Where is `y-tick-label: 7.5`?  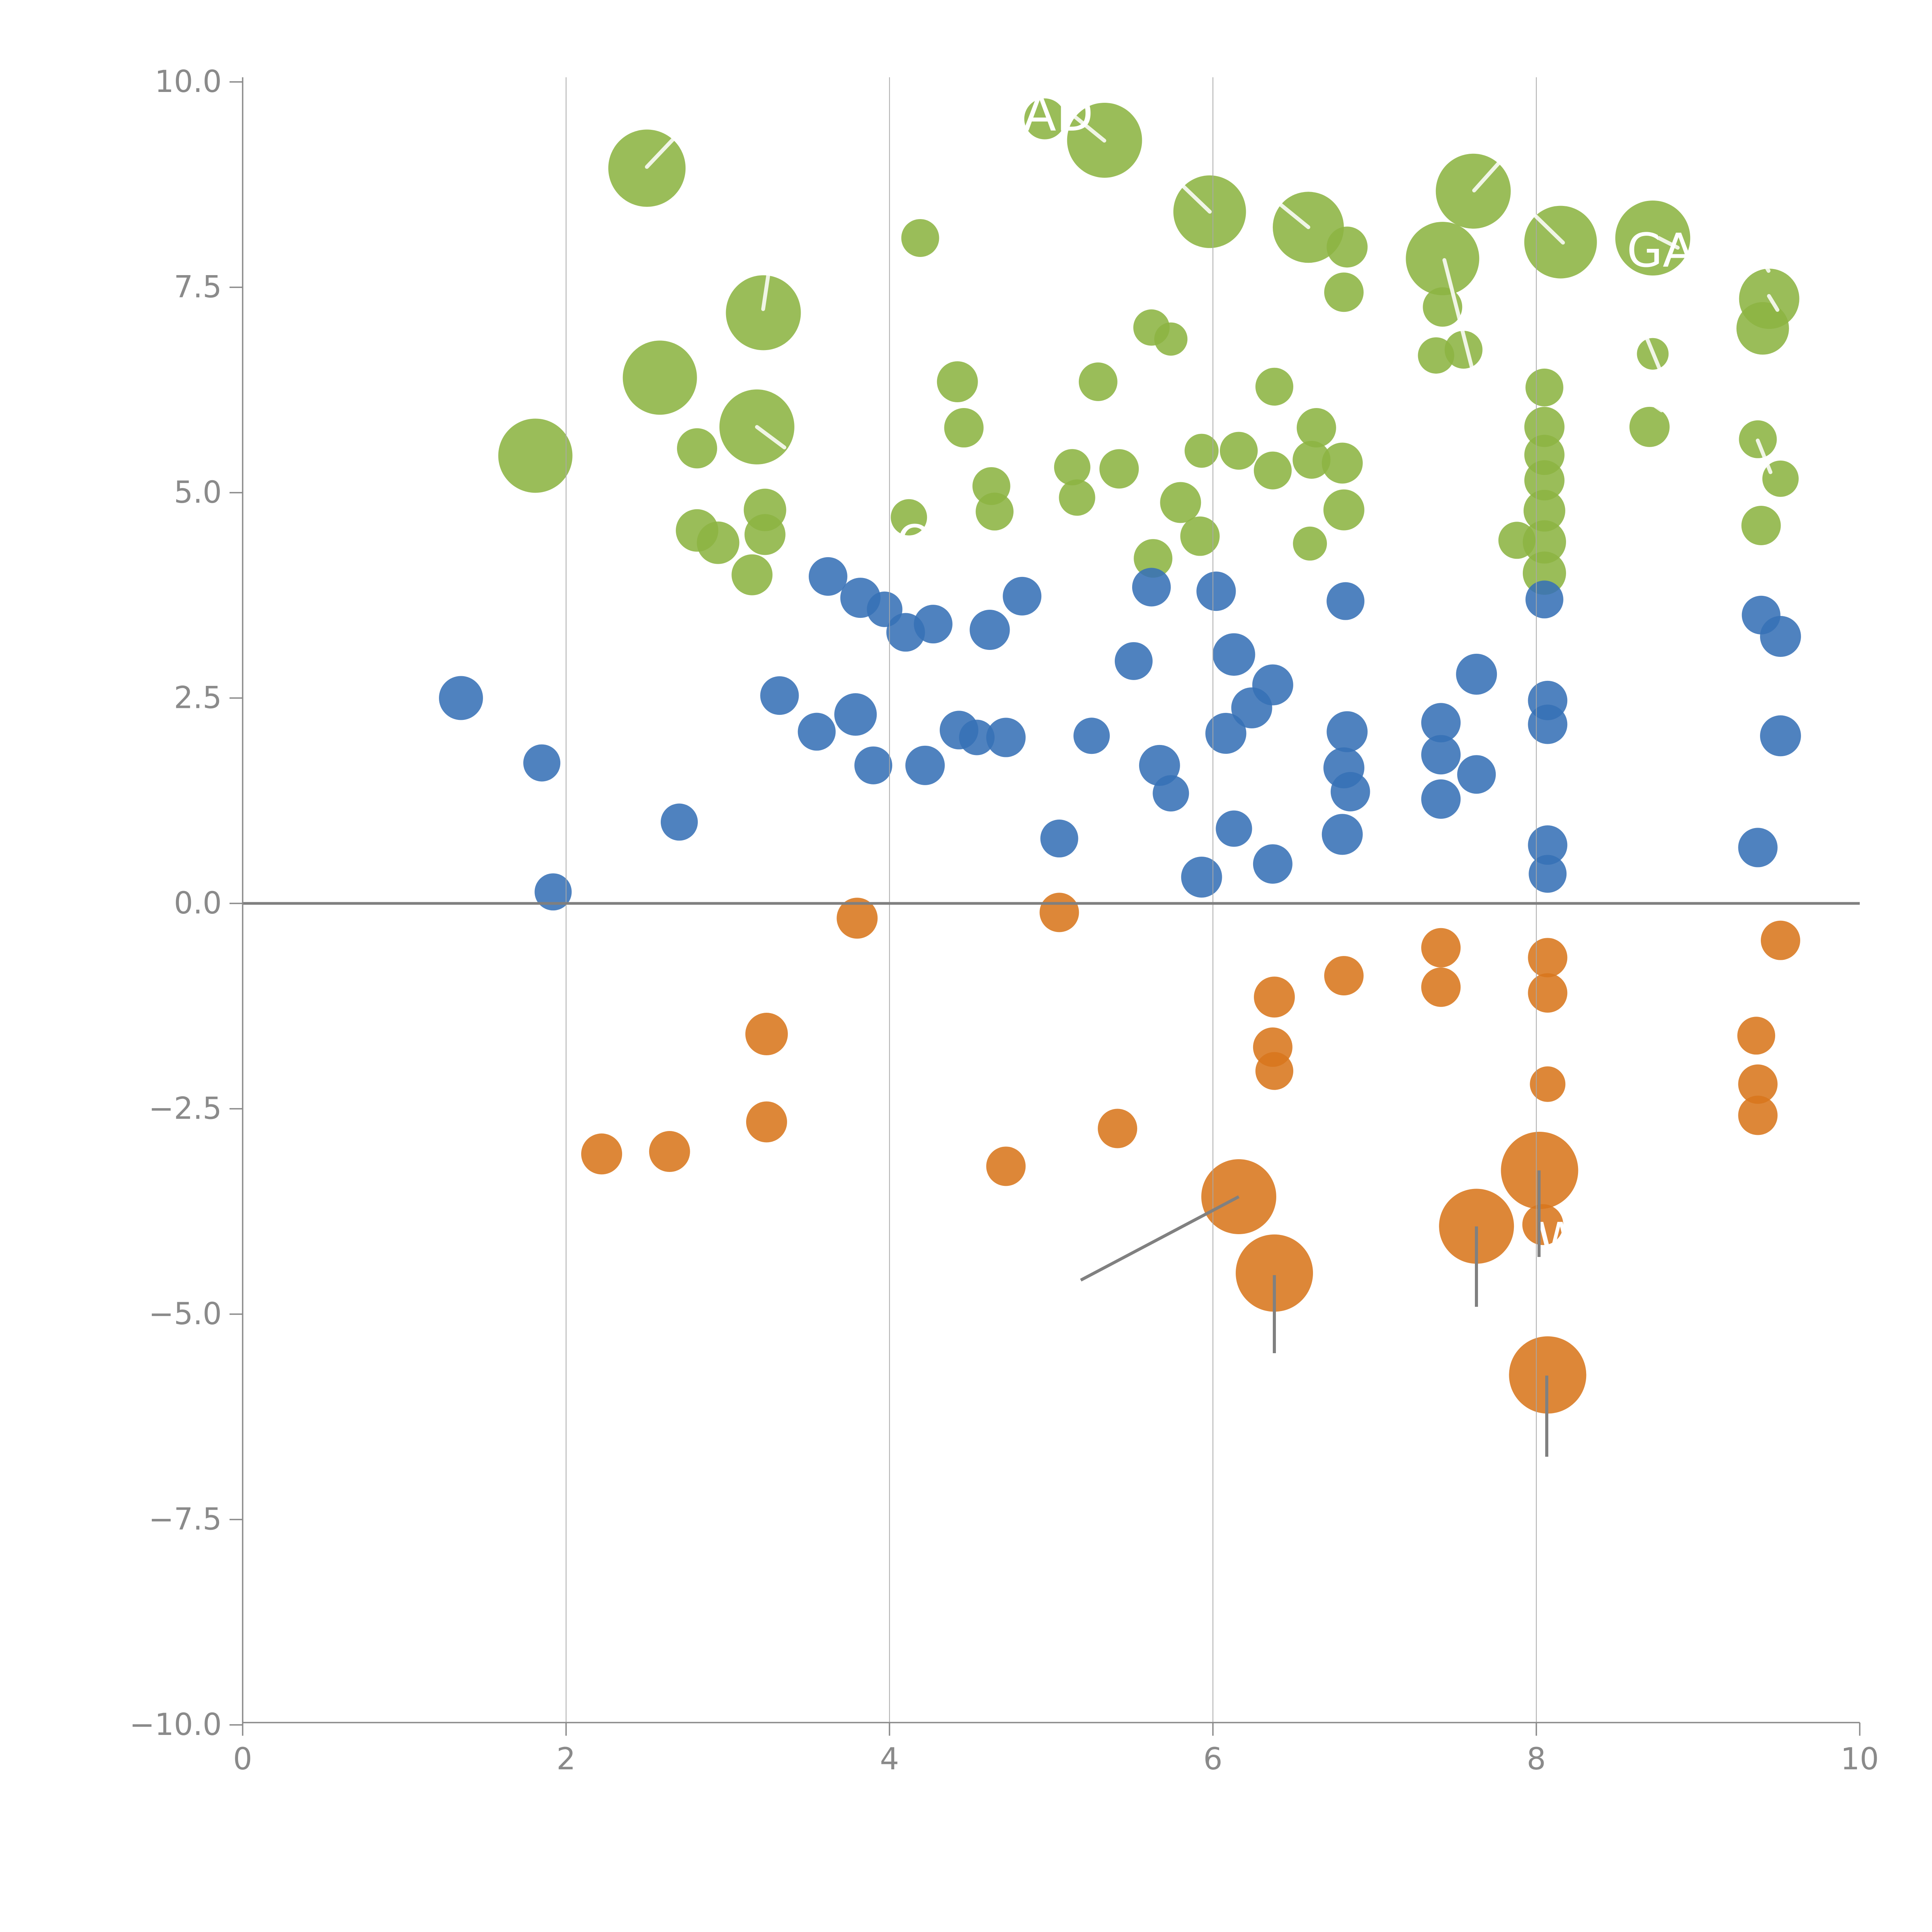
y-tick-label: 7.5 is located at coordinates (198, 287).